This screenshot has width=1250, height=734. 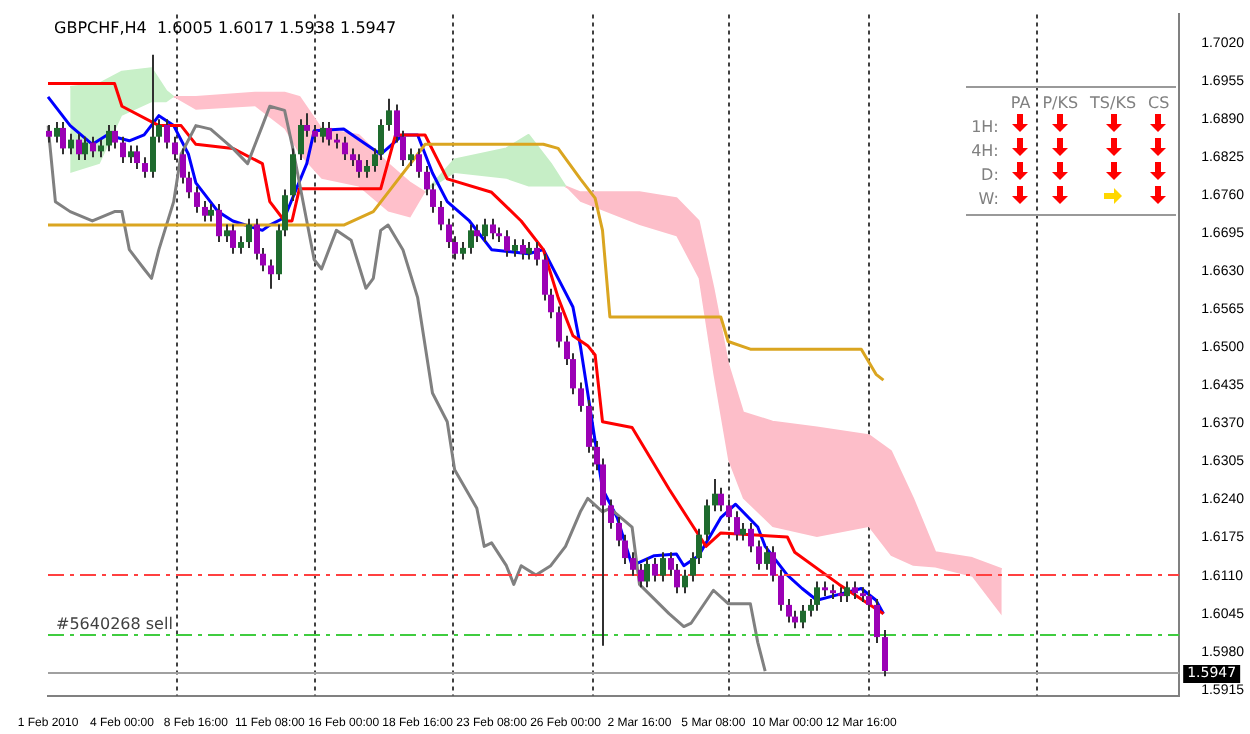 What do you see at coordinates (225, 27) in the screenshot?
I see `chart-title: GBPCHF,H4 1.6005 1.6017 1.5938 1.5947` at bounding box center [225, 27].